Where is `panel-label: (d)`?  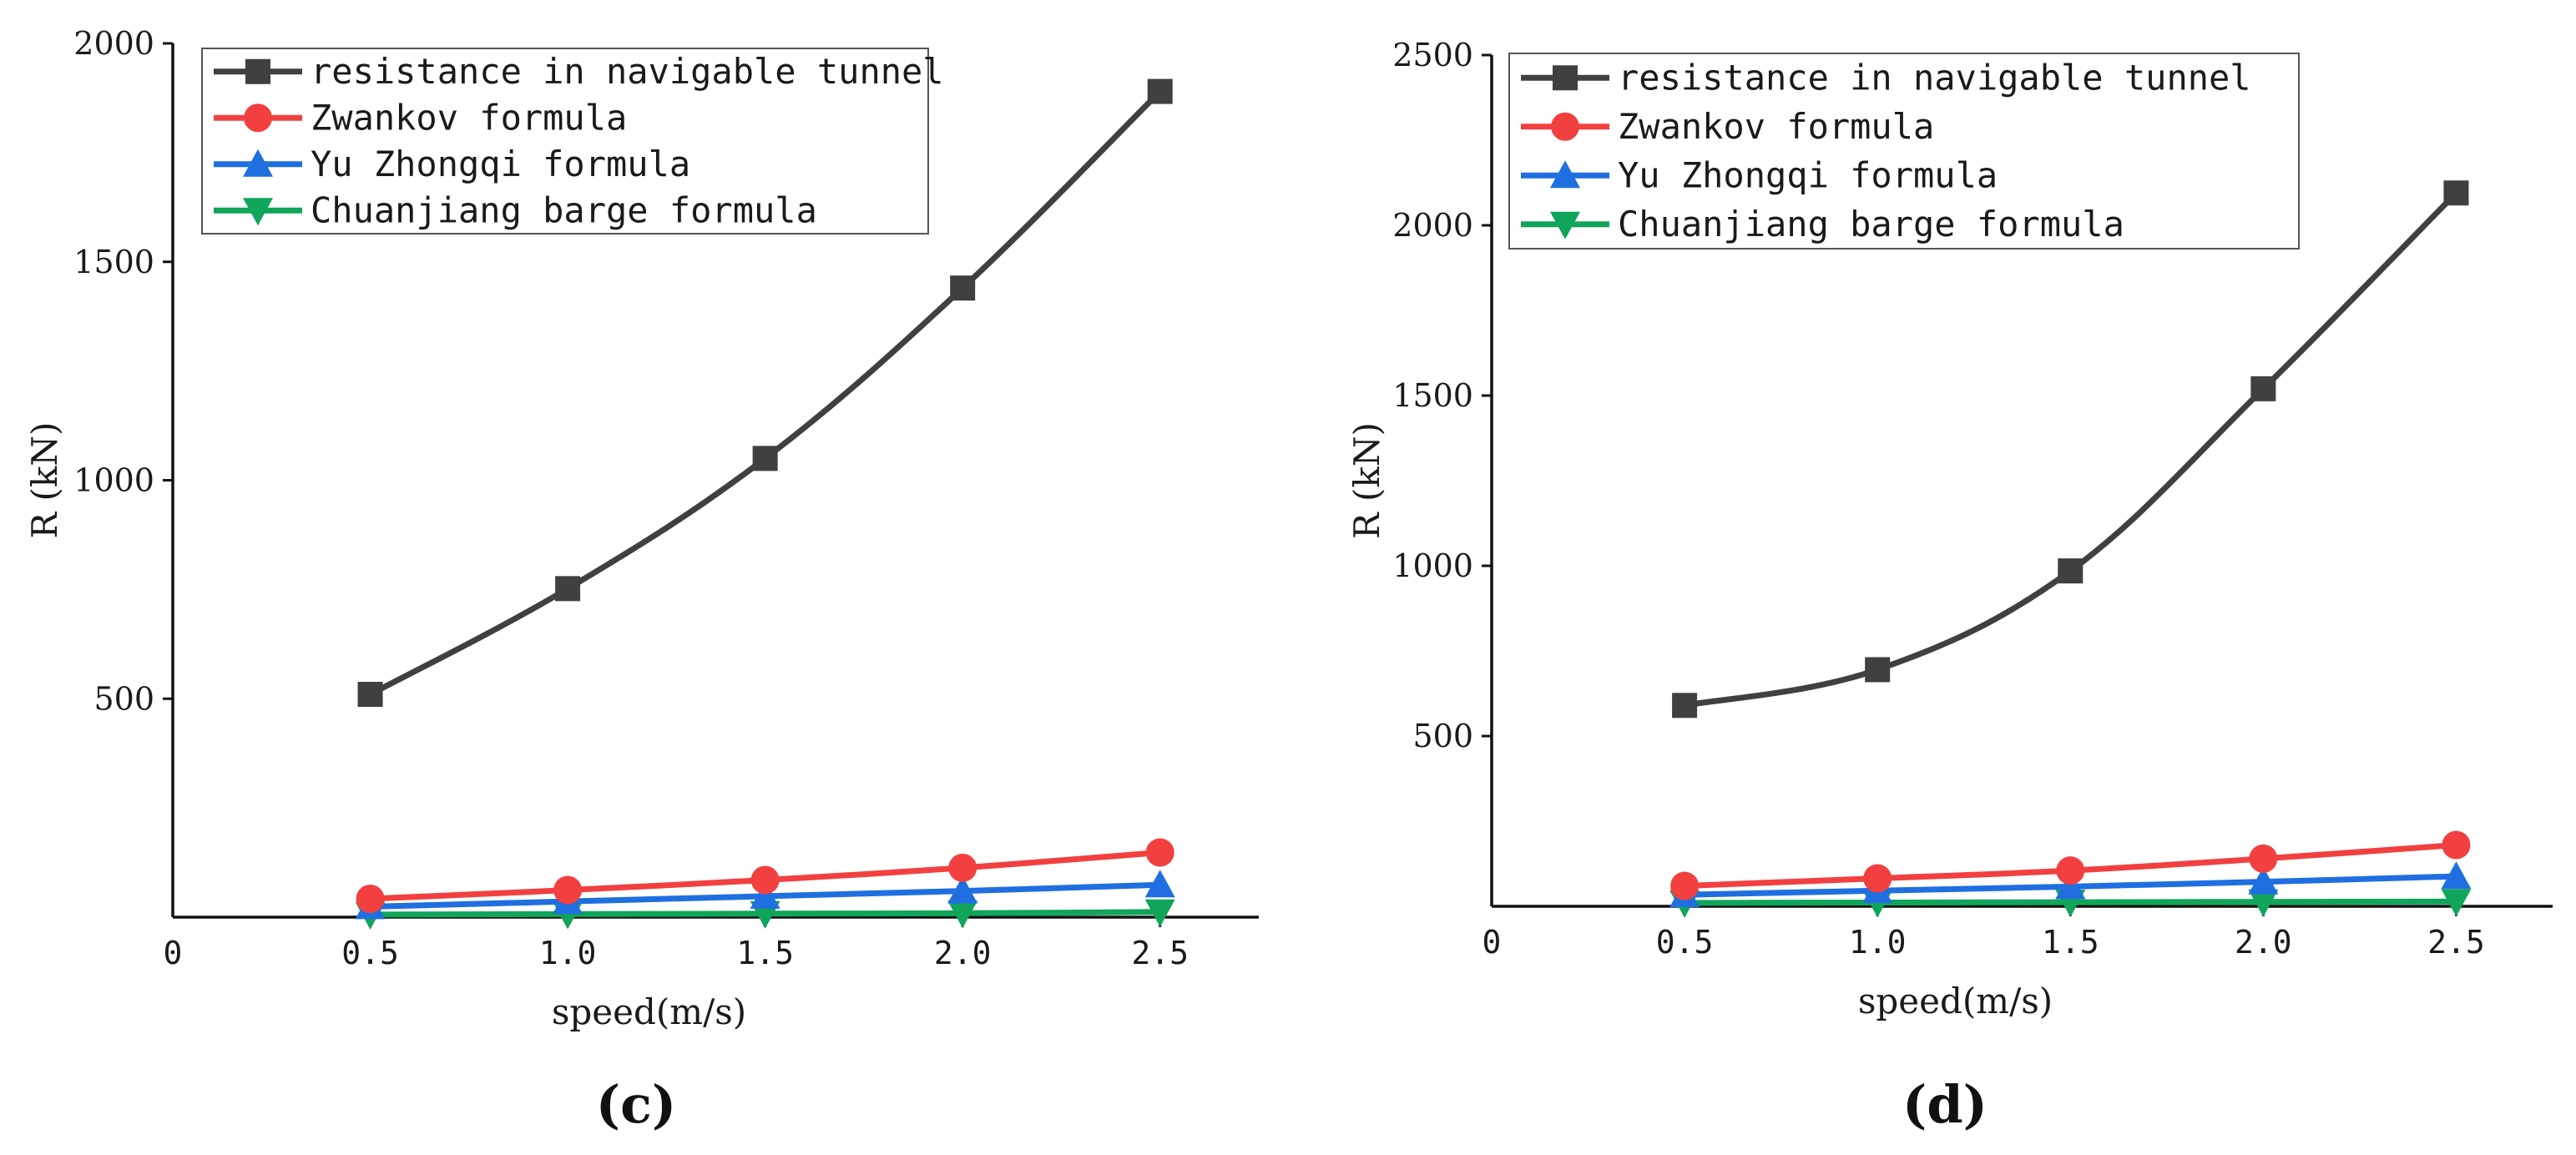 panel-label: (d) is located at coordinates (1945, 1104).